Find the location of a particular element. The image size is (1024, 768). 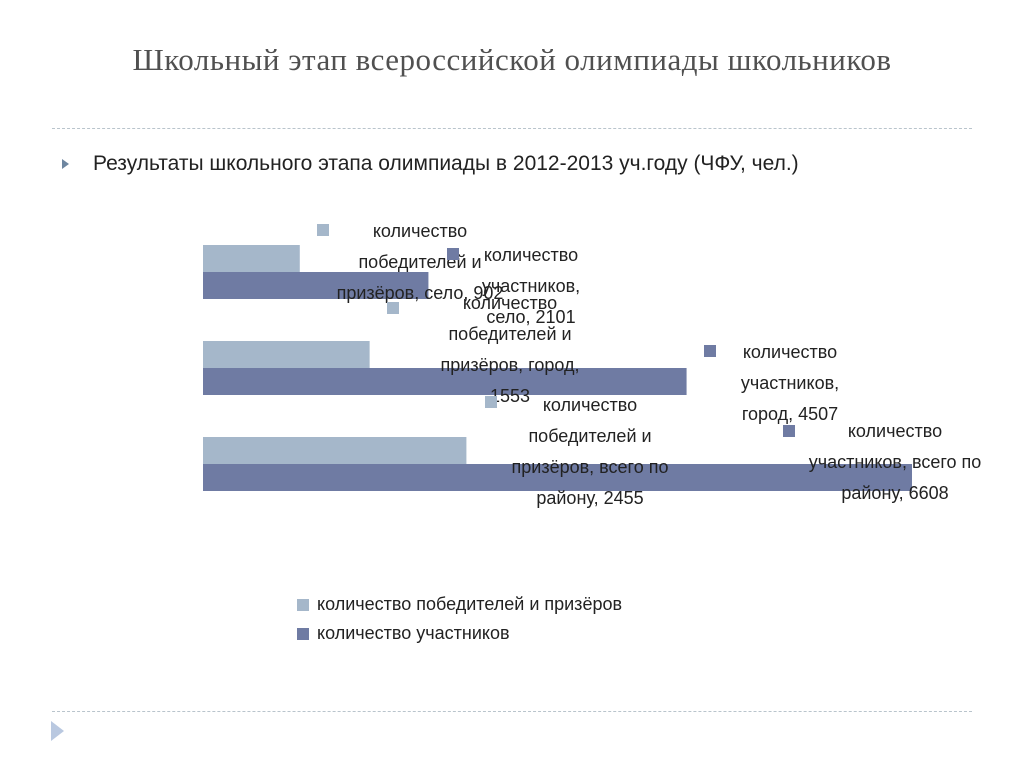

triangle-bullet-icon is located at coordinates (65, 164).